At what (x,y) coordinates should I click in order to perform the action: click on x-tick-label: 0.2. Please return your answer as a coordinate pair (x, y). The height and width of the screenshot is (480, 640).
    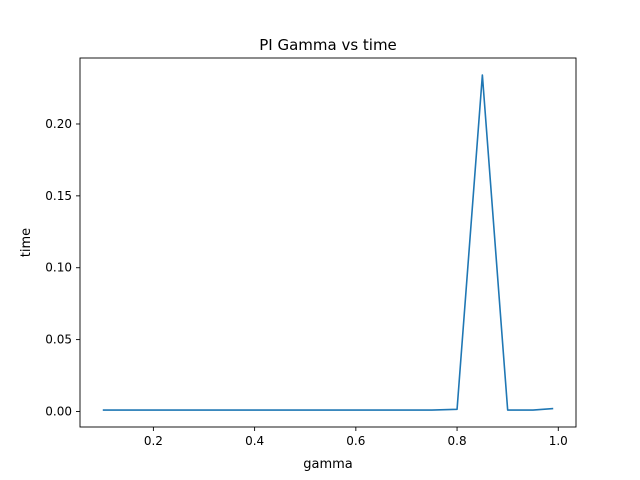
    Looking at the image, I should click on (153, 441).